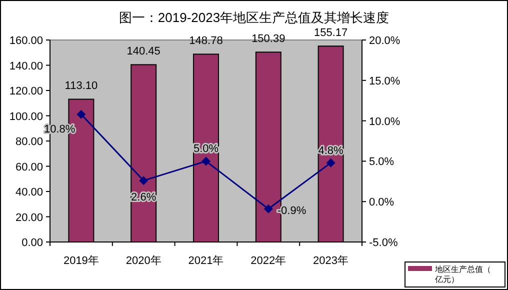 This screenshot has width=508, height=290. Describe the element at coordinates (29, 167) in the screenshot. I see `y-tick-label: 60.00` at that location.